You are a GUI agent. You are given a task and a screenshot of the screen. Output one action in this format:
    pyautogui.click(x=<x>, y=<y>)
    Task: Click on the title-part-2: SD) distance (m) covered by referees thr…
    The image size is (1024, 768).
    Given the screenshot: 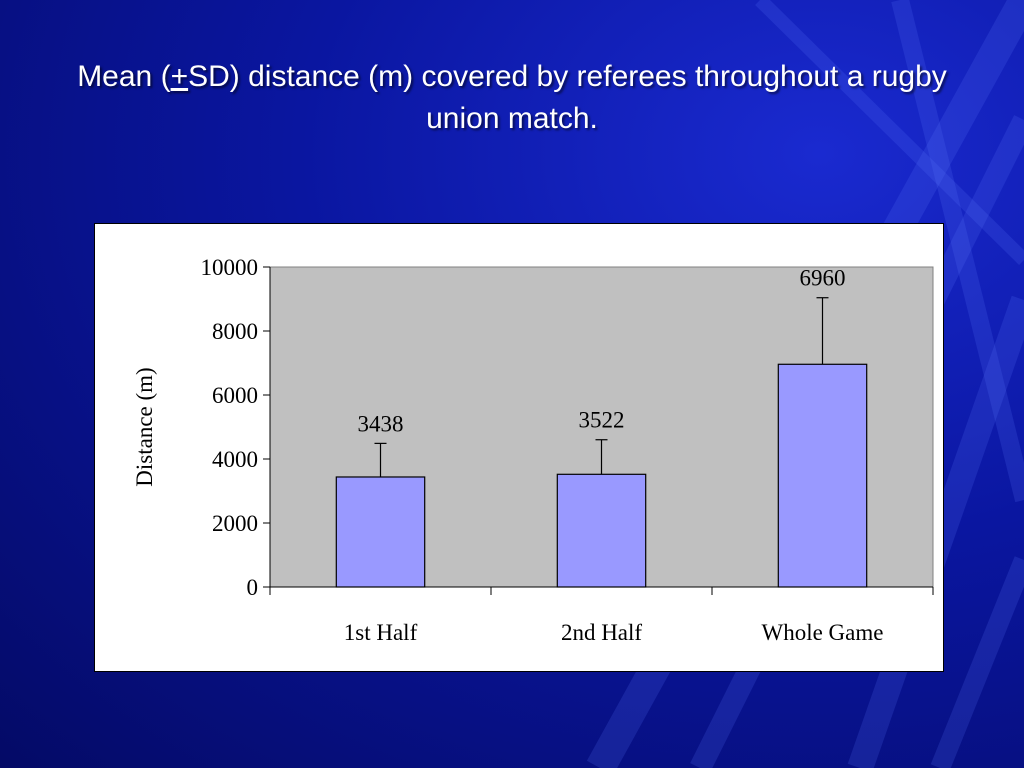 What is the action you would take?
    pyautogui.click(x=567, y=97)
    